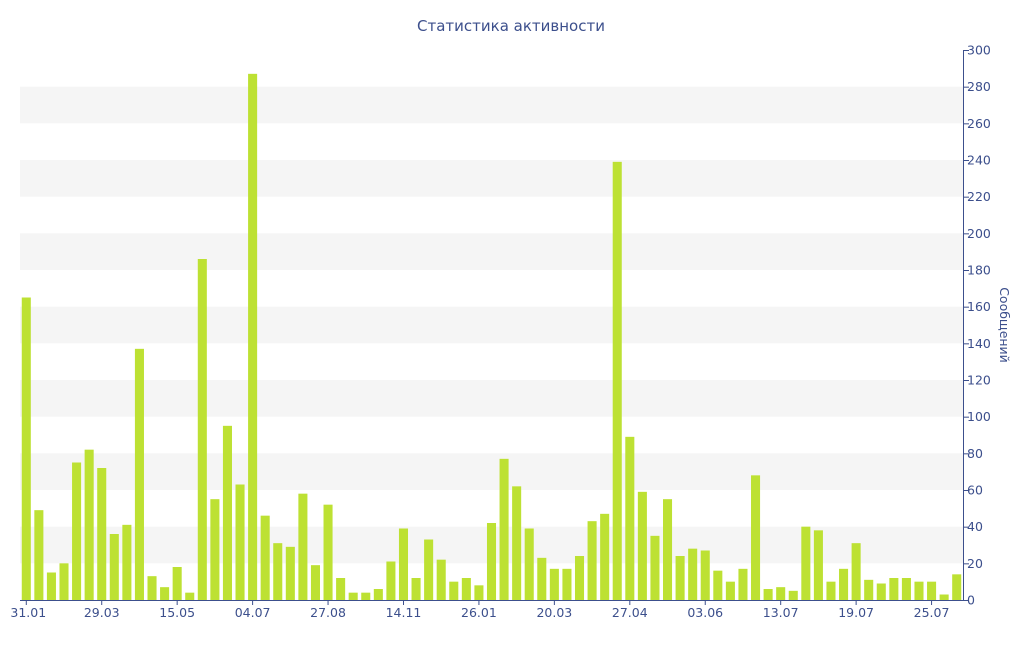 The height and width of the screenshot is (645, 1024). Describe the element at coordinates (705, 612) in the screenshot. I see `x-tick-label: 03.06` at that location.